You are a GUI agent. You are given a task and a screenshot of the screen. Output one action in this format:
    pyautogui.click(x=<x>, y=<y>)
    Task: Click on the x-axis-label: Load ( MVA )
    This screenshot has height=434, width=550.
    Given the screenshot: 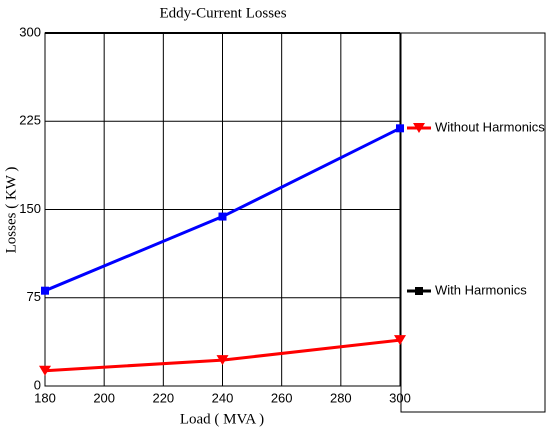 What is the action you would take?
    pyautogui.click(x=222, y=419)
    